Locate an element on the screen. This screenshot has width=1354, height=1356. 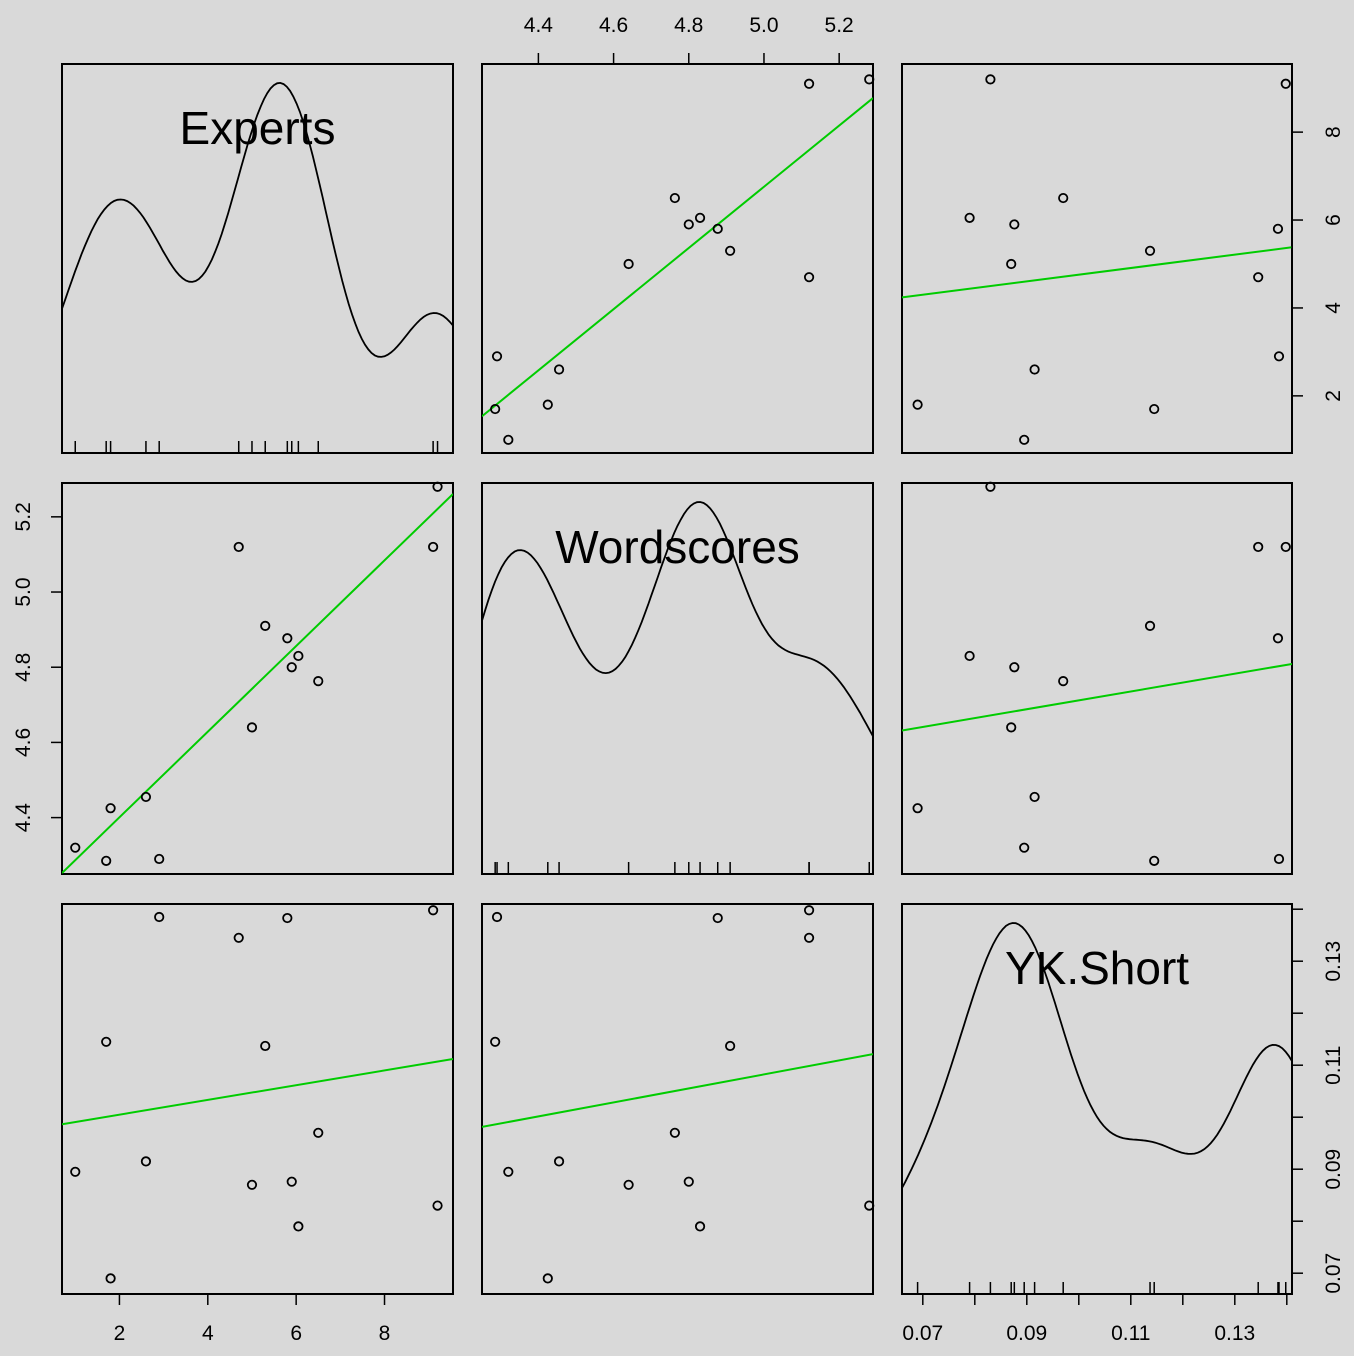
y-tick-label: 2 is located at coordinates (1333, 396).